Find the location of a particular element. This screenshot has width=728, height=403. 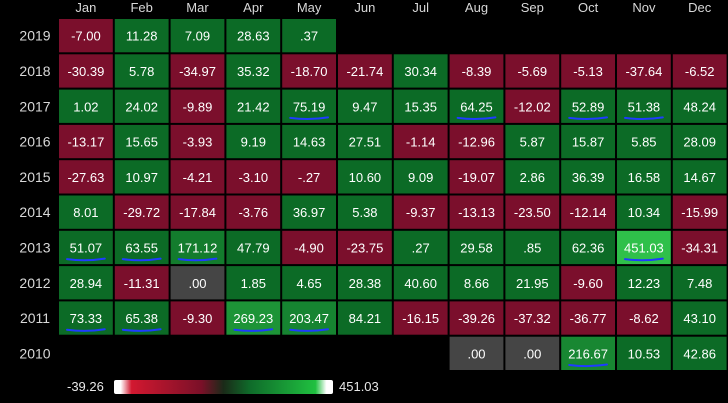

cell-value: -17.84 is located at coordinates (197, 212).